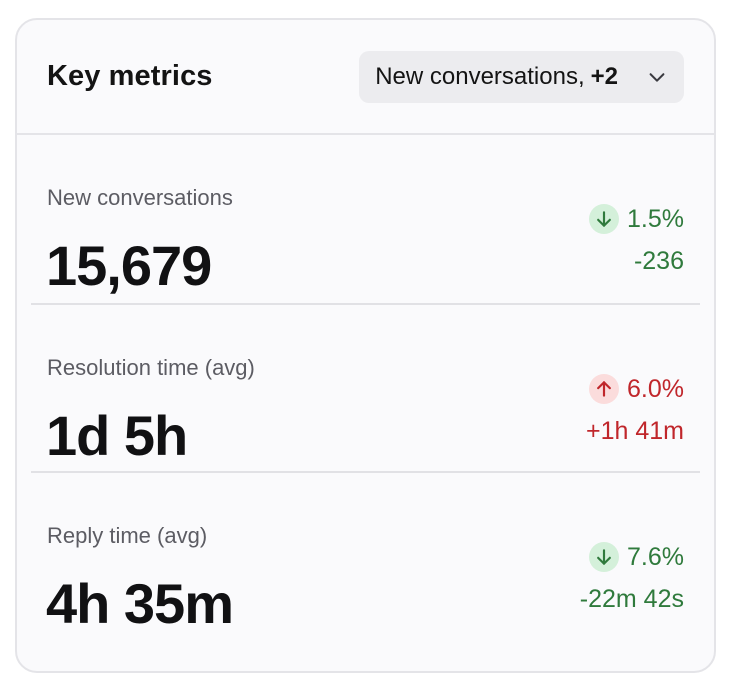 The height and width of the screenshot is (692, 734). I want to click on metric-value: 1d 5h, so click(117, 435).